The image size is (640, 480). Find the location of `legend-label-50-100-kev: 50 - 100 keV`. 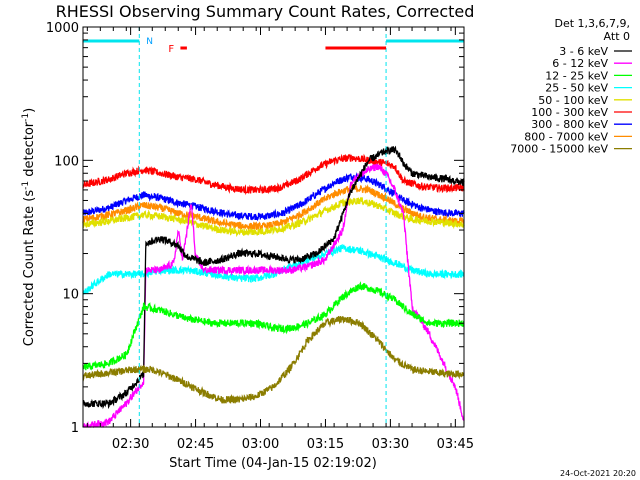

legend-label-50-100-kev: 50 - 100 keV is located at coordinates (573, 100).